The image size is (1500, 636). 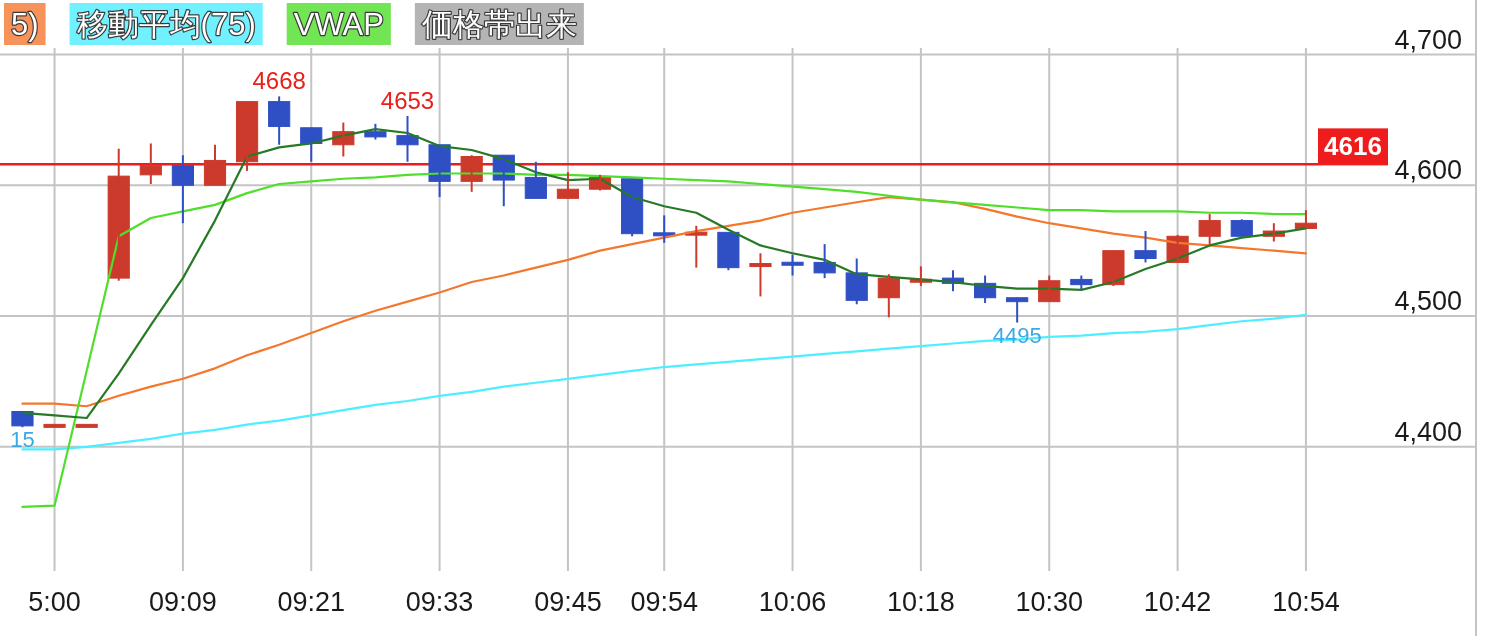 I want to click on ref-line-label: 4616, so click(x=1353, y=146).